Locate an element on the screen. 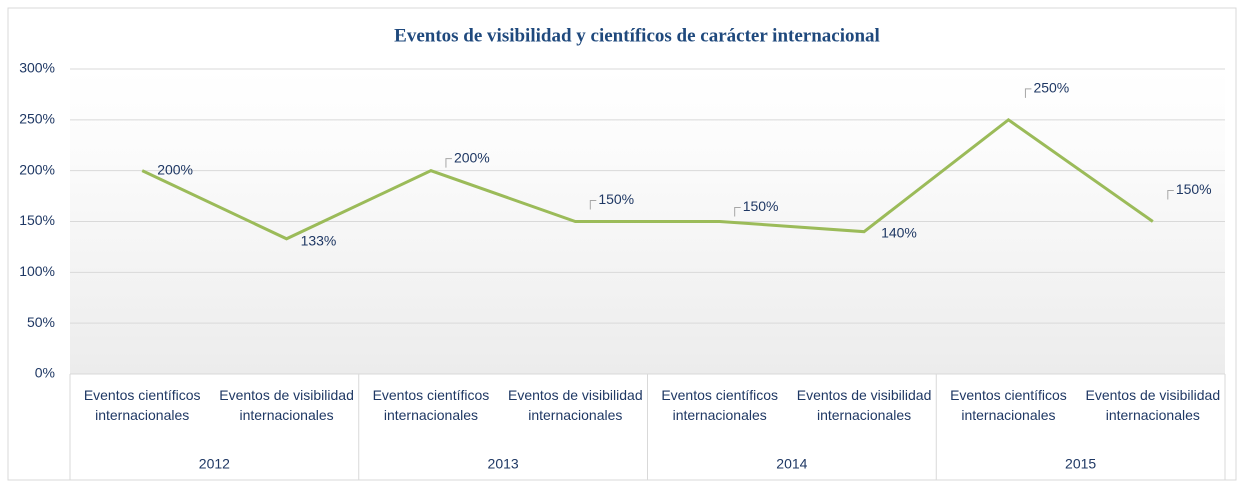 This screenshot has width=1244, height=482. y-tick-label: 200% is located at coordinates (37, 169).